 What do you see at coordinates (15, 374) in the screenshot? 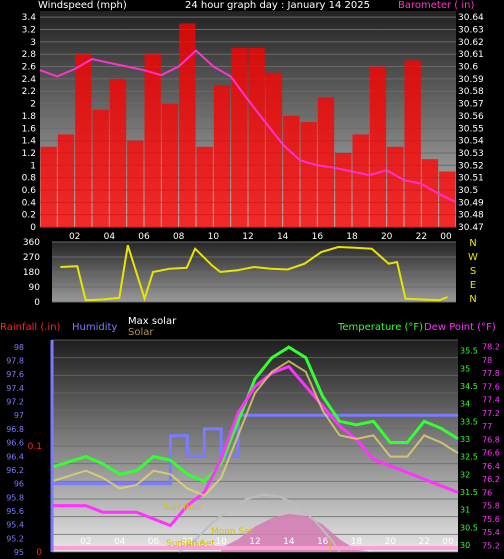
I see `humidity-tick-label: 97.6` at bounding box center [15, 374].